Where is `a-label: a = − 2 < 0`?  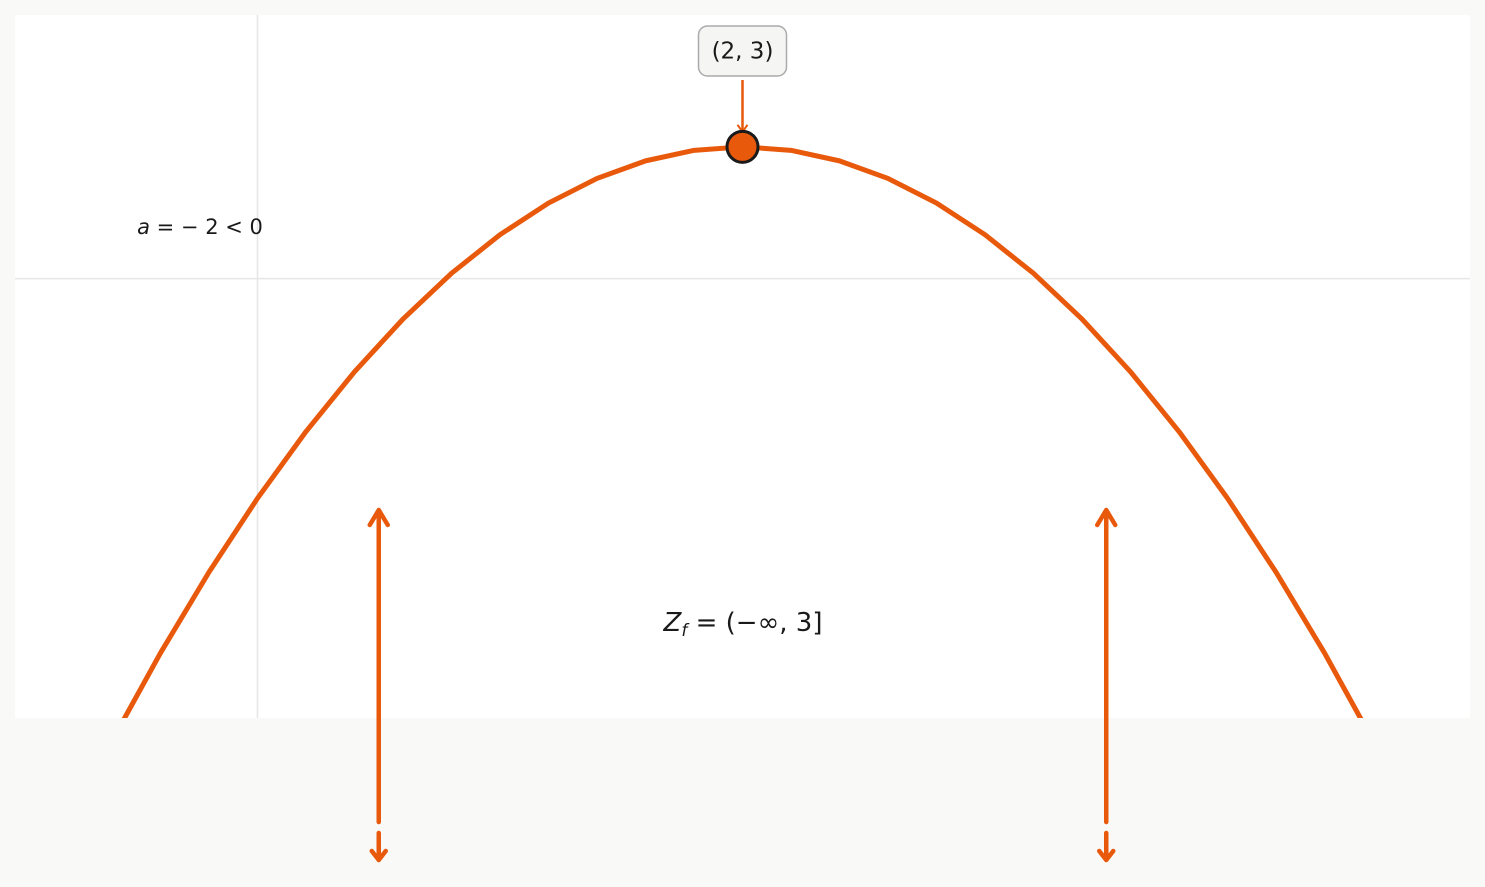
a-label: a = − 2 < 0 is located at coordinates (200, 227).